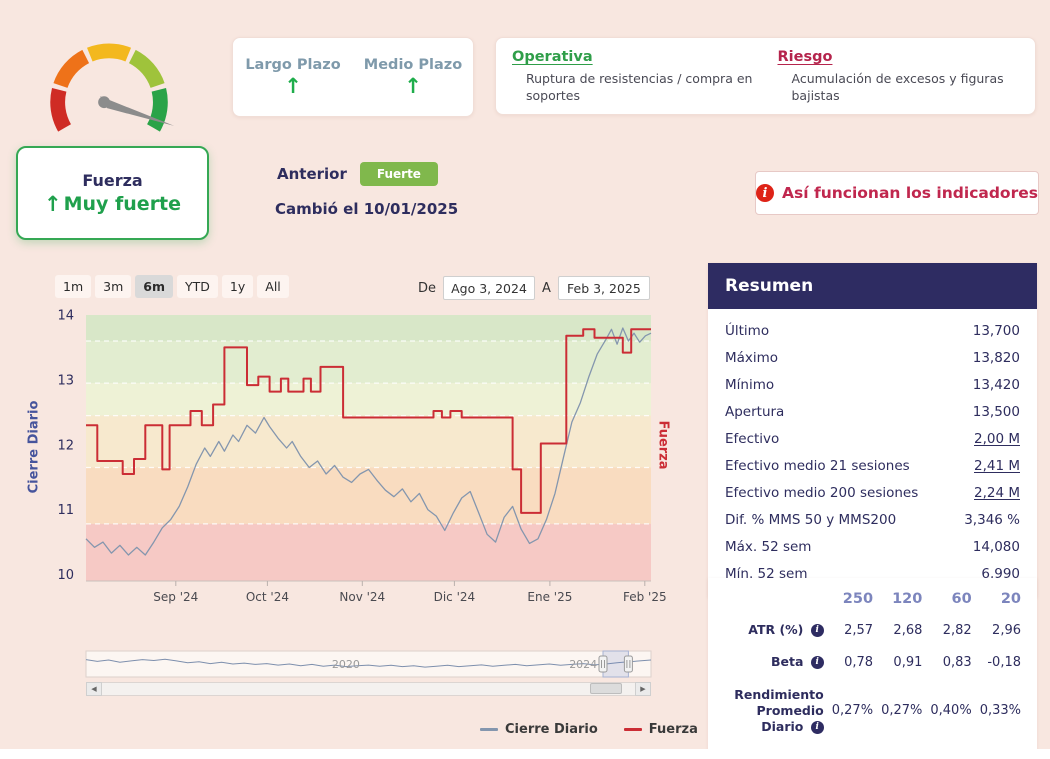 The width and height of the screenshot is (1050, 759). I want to click on summary-label: Dif. % MMS 50 y MMS200, so click(811, 519).